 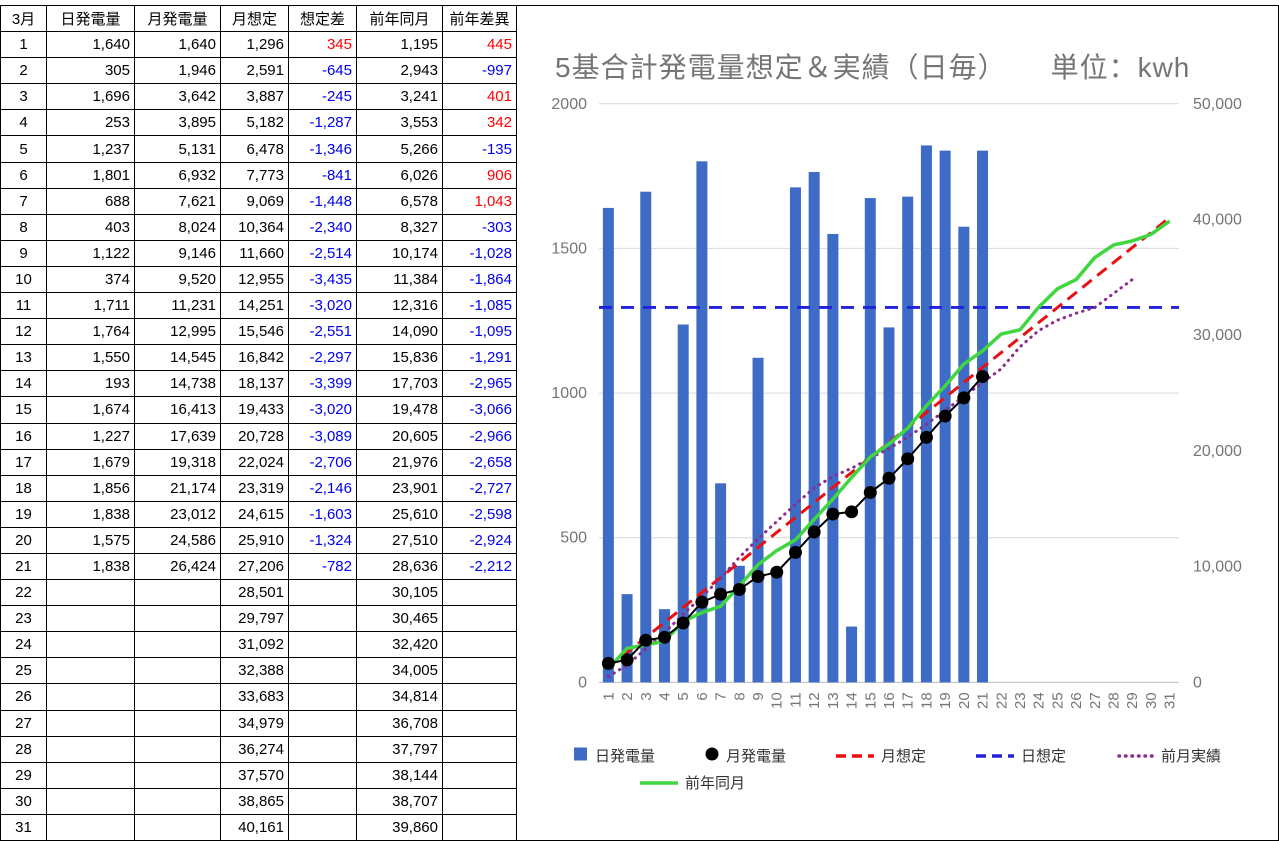 What do you see at coordinates (178, 410) in the screenshot?
I see `value-cell: 16,413` at bounding box center [178, 410].